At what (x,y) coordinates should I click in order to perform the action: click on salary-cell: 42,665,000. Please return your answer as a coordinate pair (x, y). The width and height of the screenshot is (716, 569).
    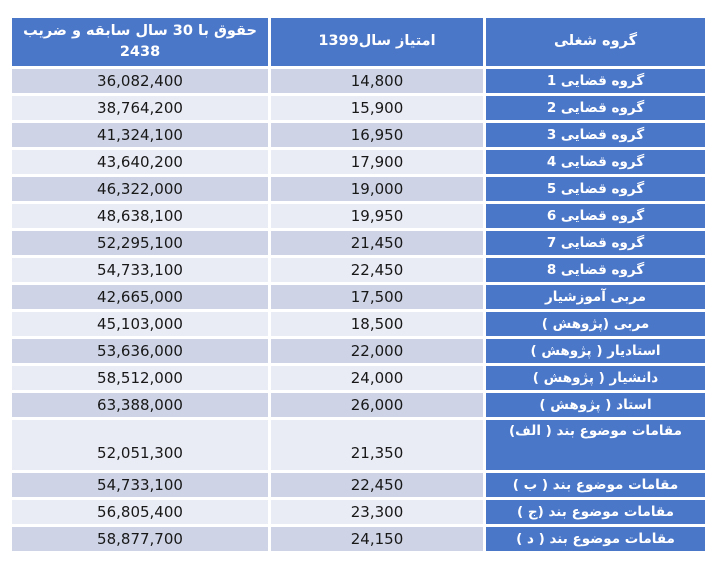
    Looking at the image, I should click on (140, 297).